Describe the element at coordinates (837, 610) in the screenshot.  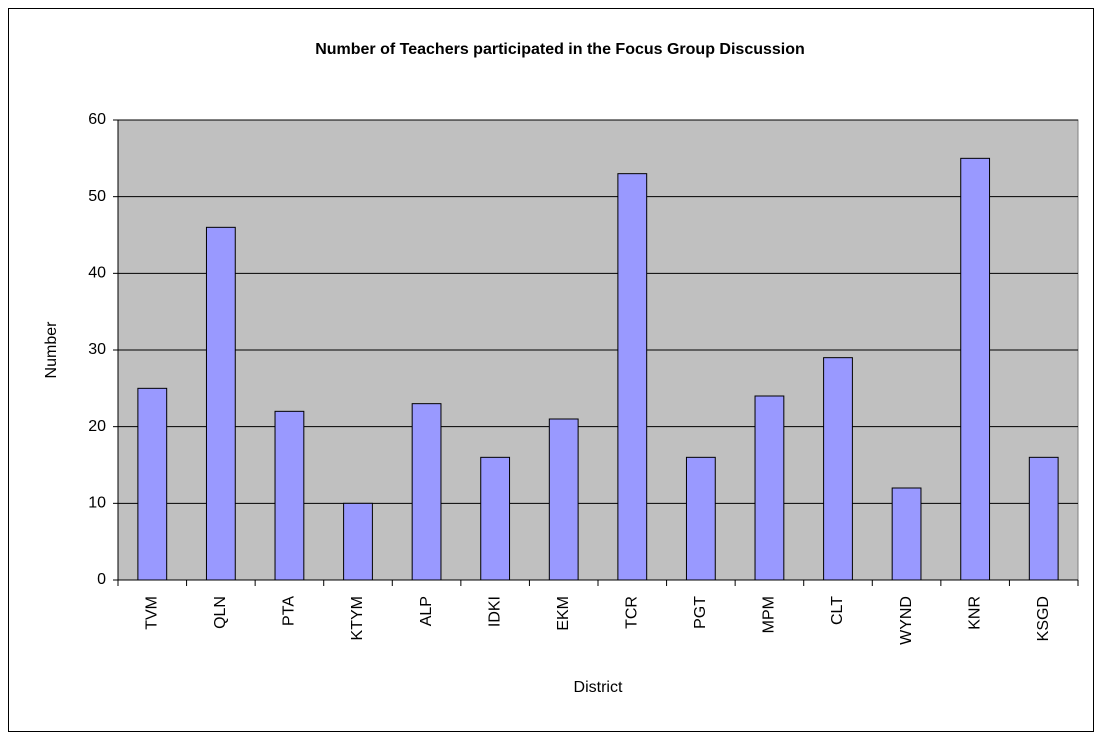
I see `x-tick-label: CLT` at that location.